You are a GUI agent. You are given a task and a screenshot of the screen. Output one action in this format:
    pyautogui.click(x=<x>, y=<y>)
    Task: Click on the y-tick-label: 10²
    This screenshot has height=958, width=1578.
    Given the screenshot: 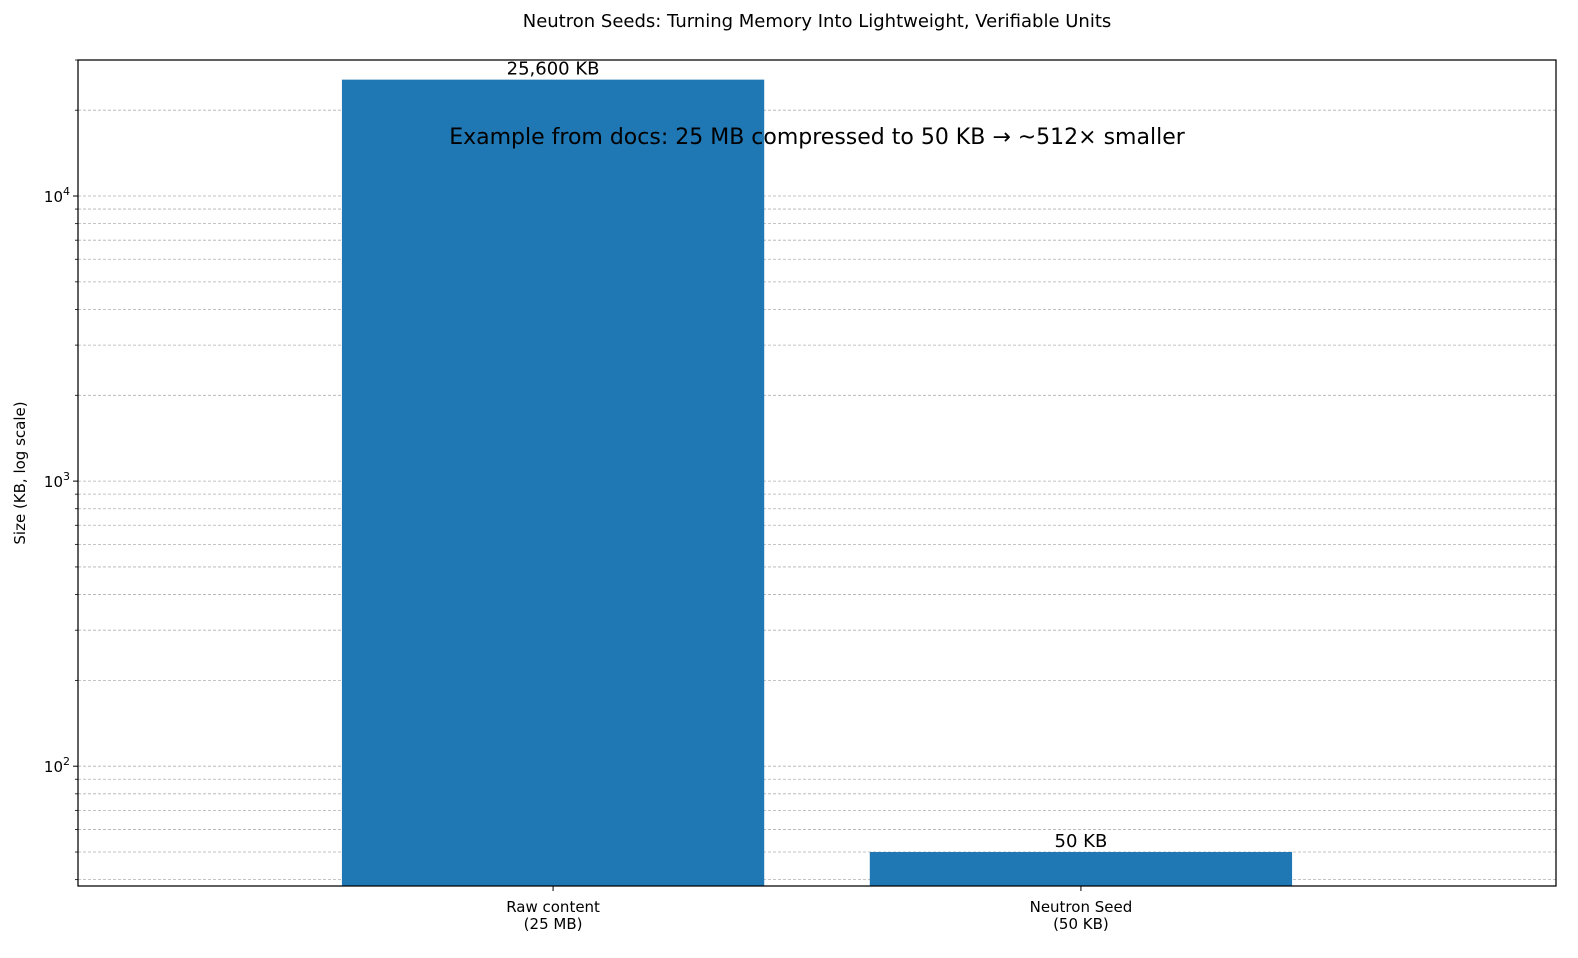 What is the action you would take?
    pyautogui.click(x=57, y=765)
    